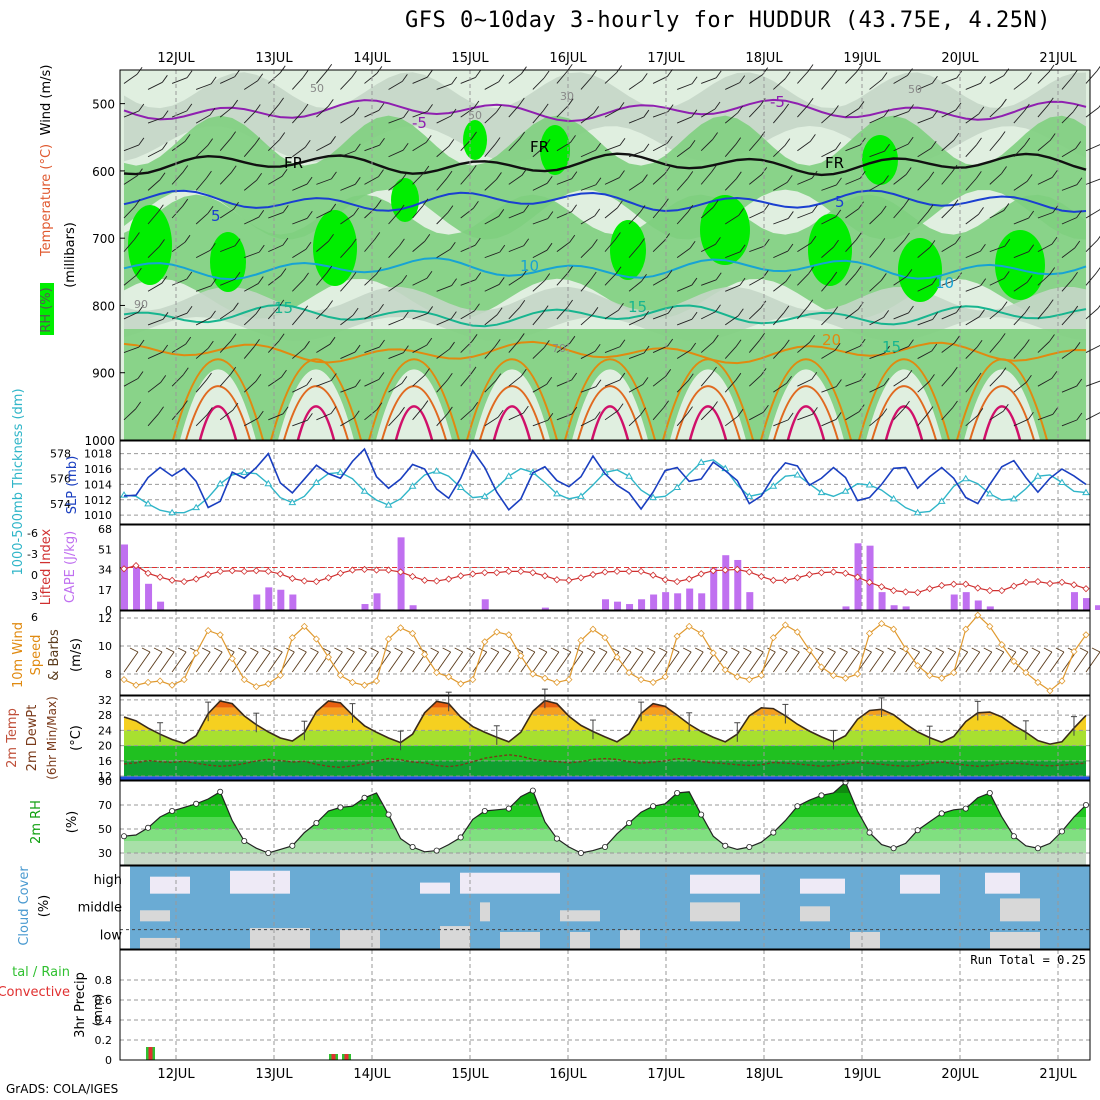 The width and height of the screenshot is (1100, 1100). I want to click on temp-color-band, so click(605, 711).